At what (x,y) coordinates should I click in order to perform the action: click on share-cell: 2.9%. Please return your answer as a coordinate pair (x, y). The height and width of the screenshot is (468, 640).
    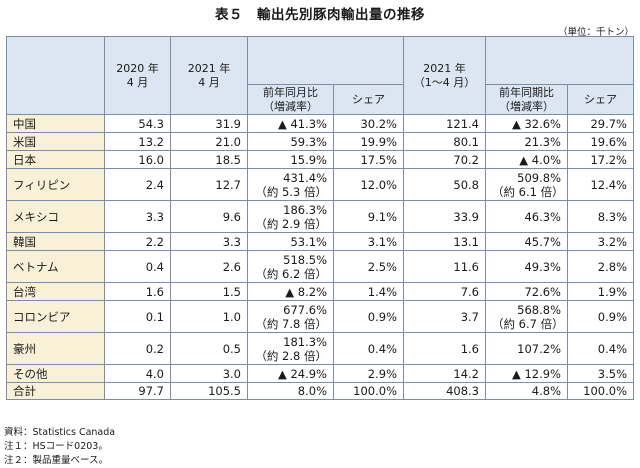
    Looking at the image, I should click on (368, 373).